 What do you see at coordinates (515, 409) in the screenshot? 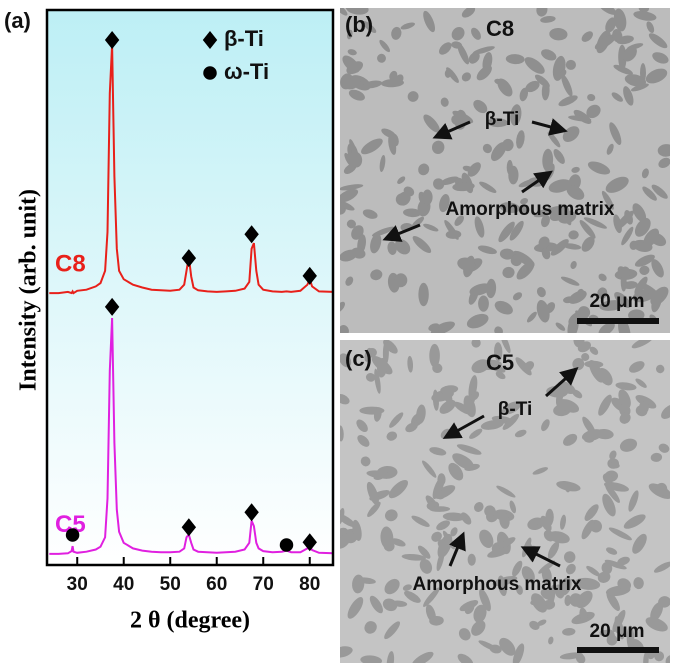
I see `phase-label: β-Ti` at bounding box center [515, 409].